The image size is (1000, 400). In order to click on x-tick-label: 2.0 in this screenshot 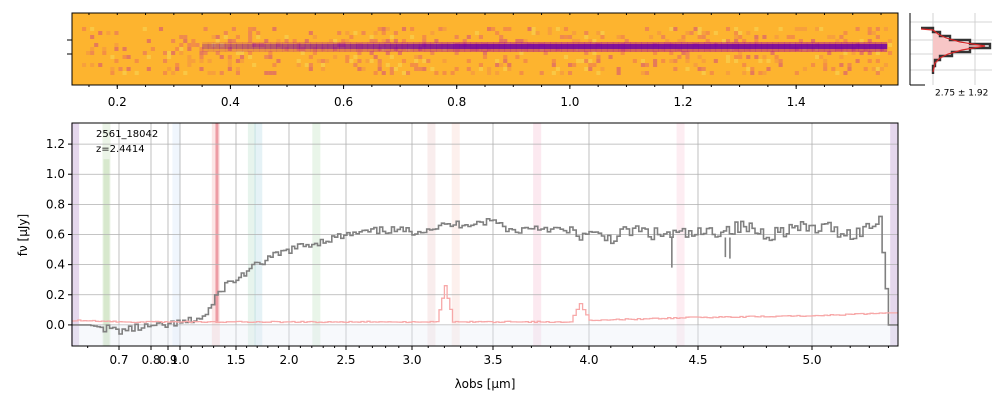, I will do `click(288, 360)`.